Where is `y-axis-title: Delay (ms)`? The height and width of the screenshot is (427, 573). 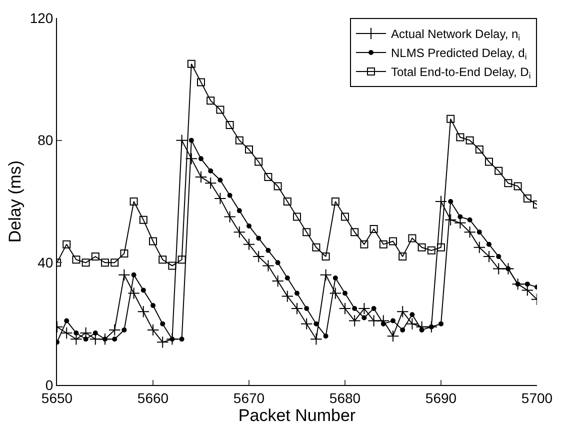
y-axis-title: Delay (ms) is located at coordinates (14, 201).